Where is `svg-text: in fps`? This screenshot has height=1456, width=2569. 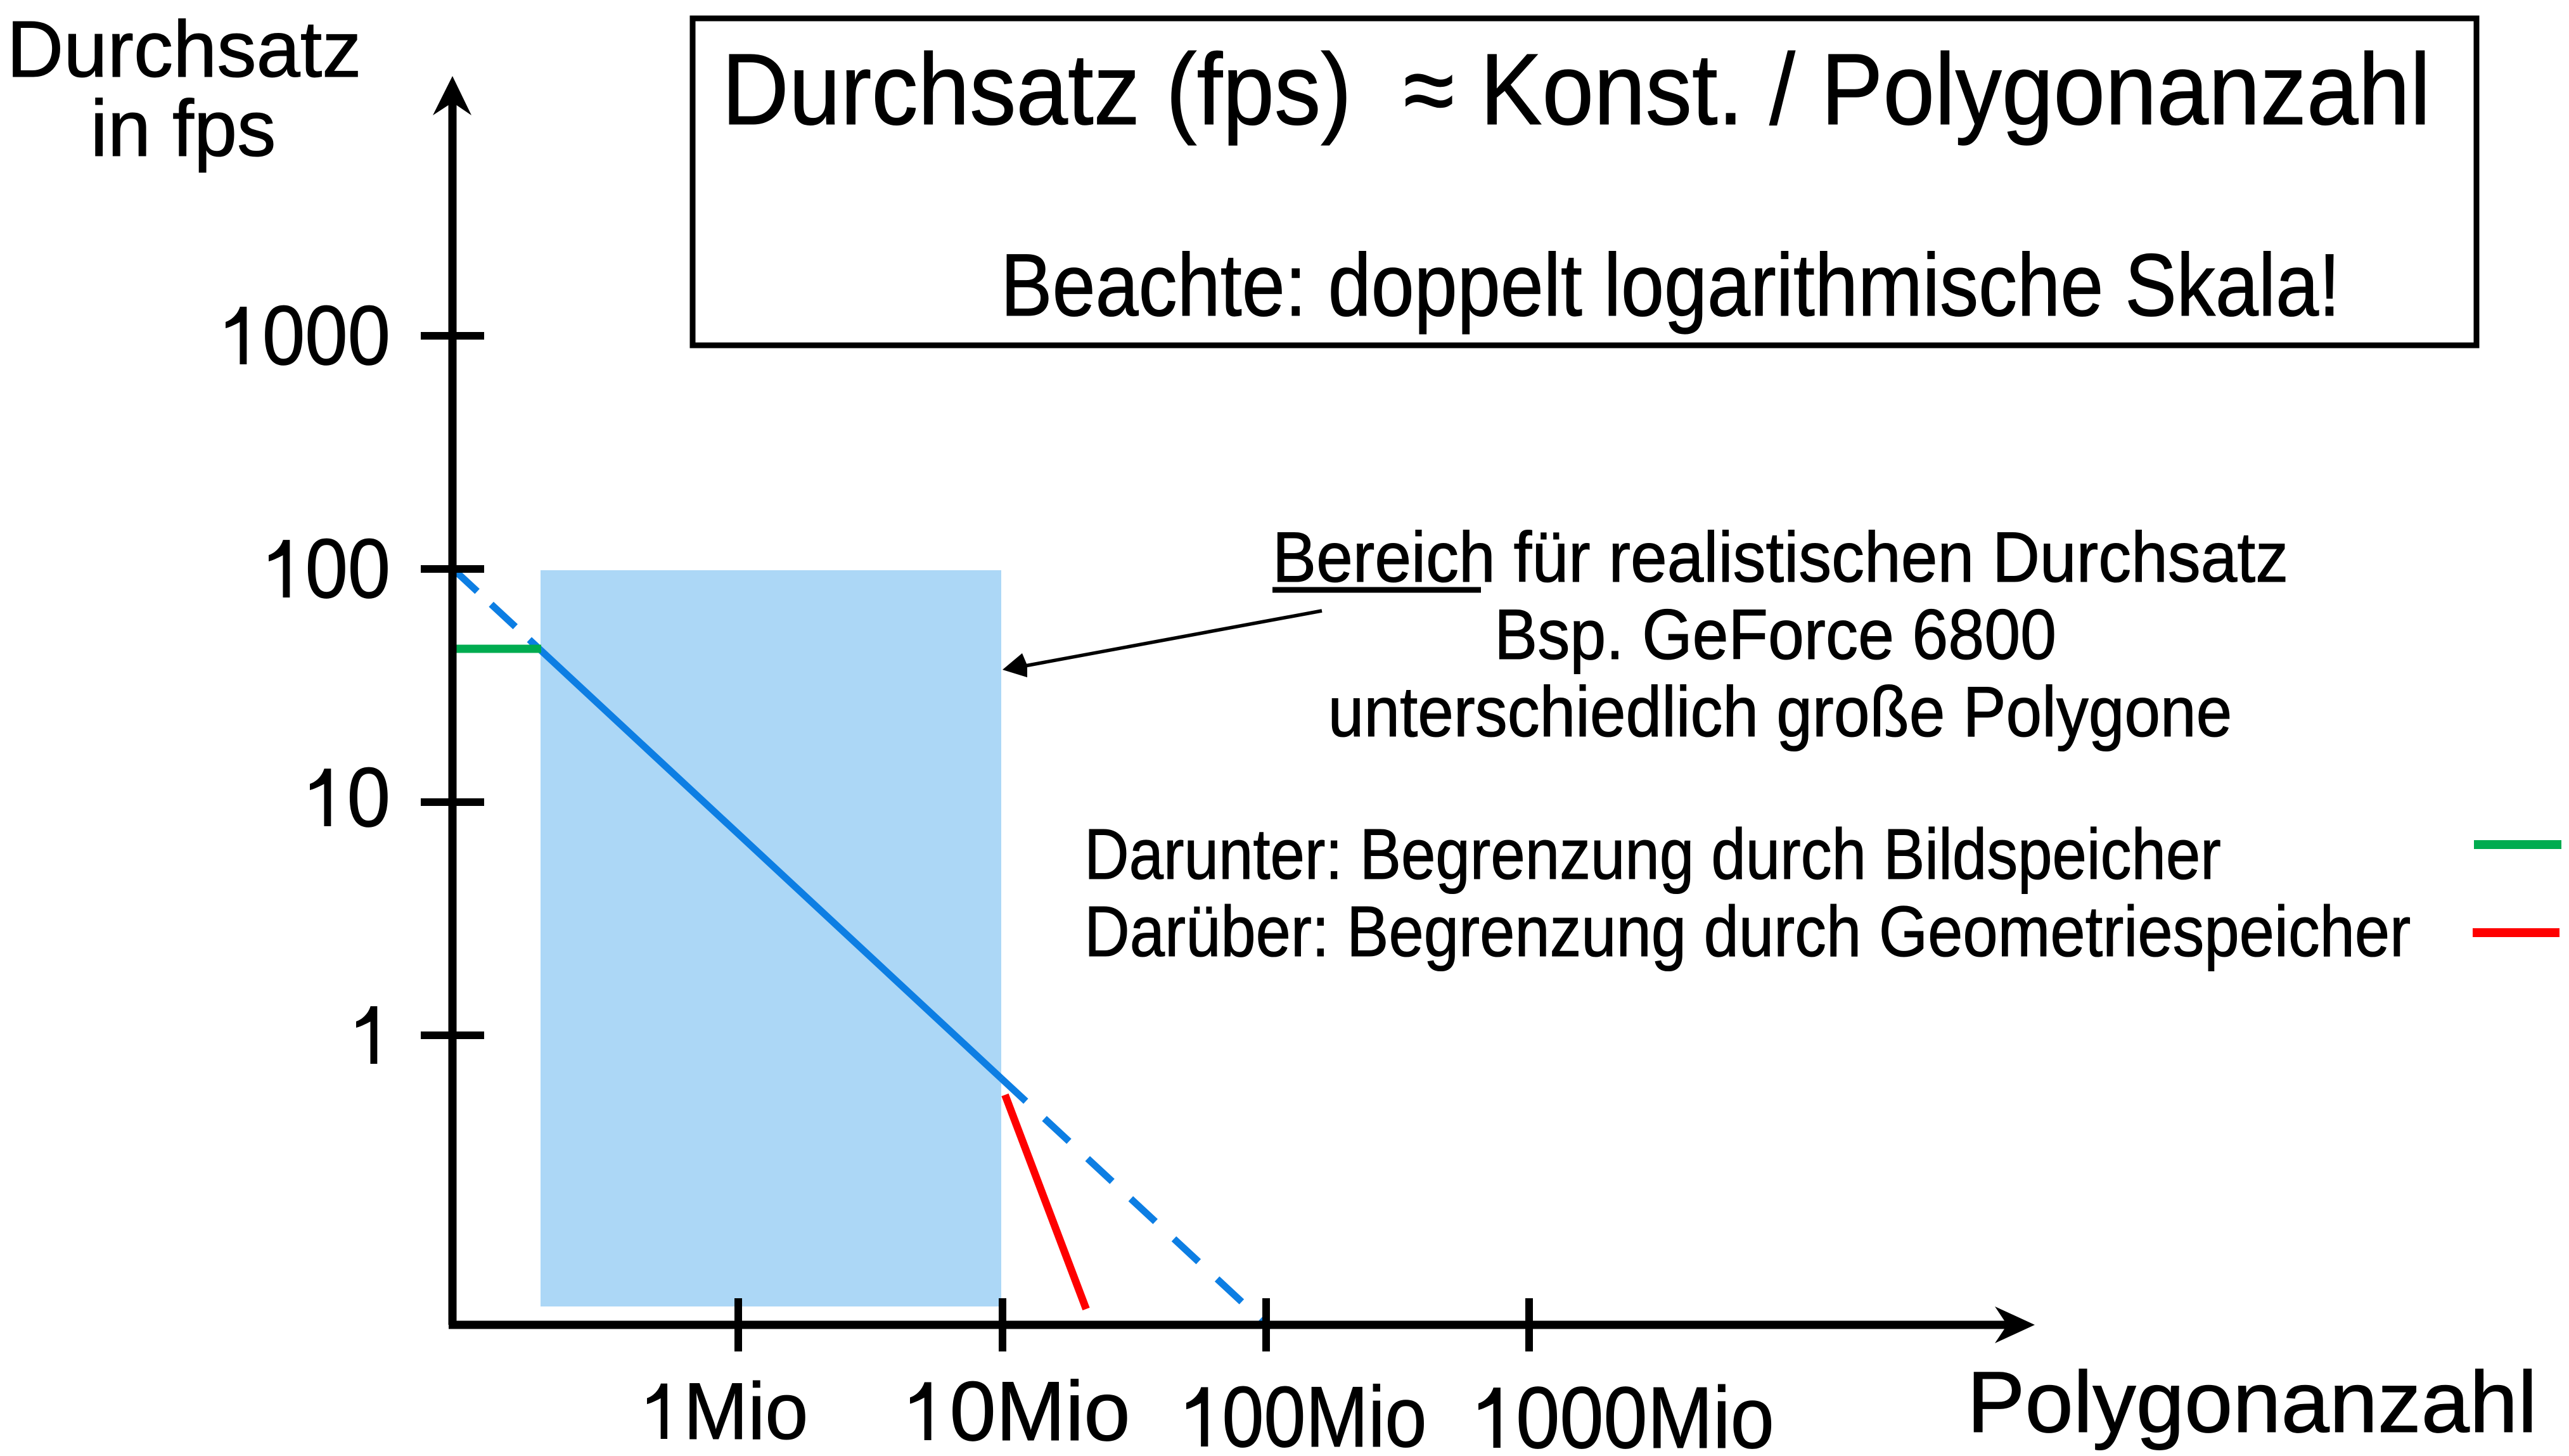
svg-text: in fps is located at coordinates (183, 128).